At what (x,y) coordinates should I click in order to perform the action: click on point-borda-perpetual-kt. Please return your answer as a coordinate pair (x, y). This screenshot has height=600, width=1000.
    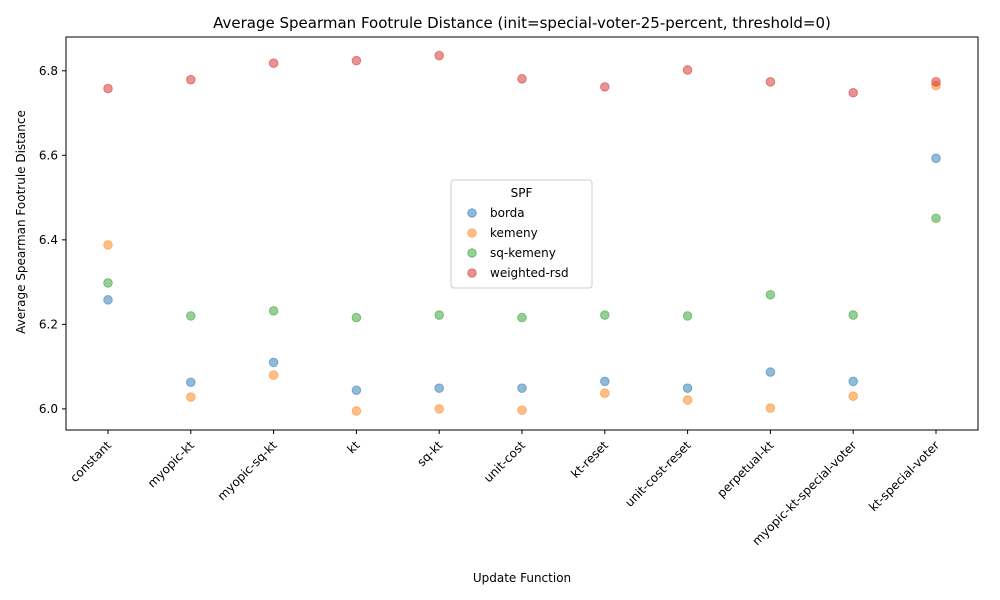
    Looking at the image, I should click on (770, 372).